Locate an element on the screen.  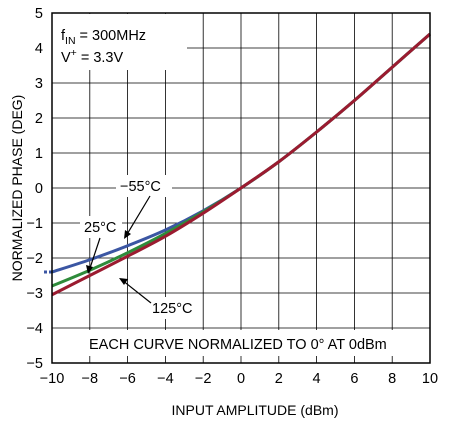
series-label-25c: 25°C is located at coordinates (100, 228).